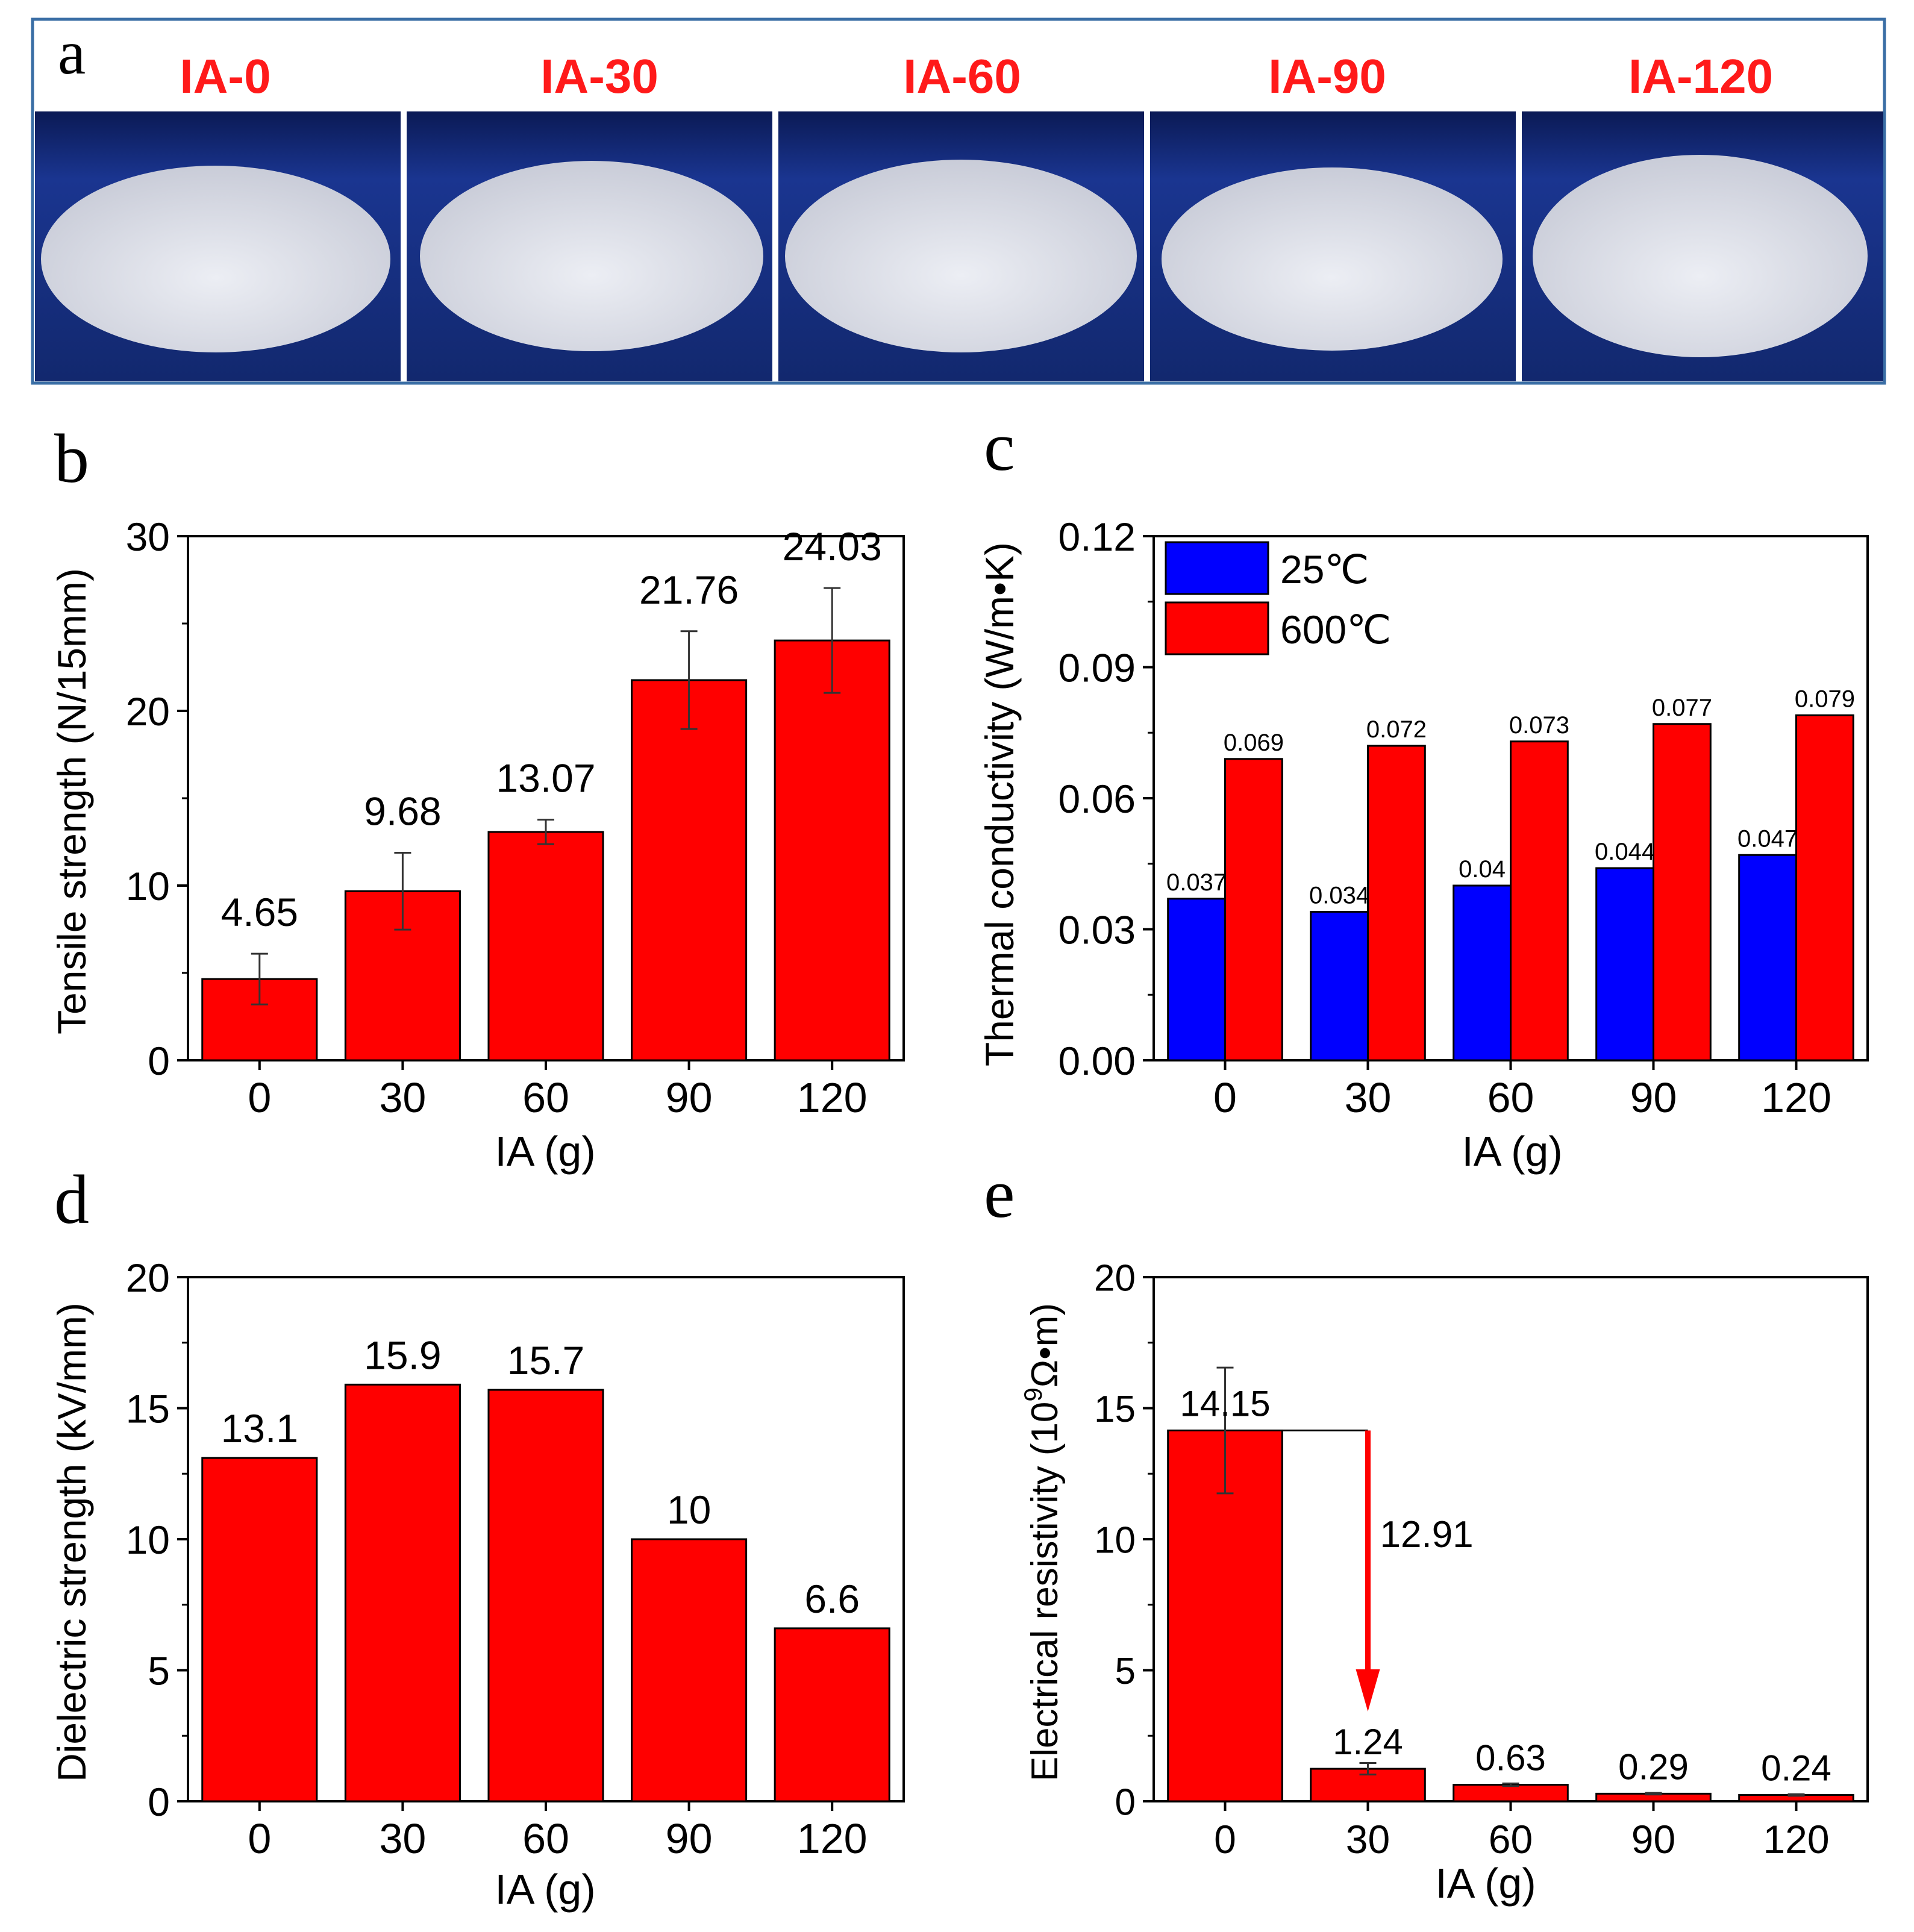  I want to click on value-label: 15.7, so click(545, 1361).